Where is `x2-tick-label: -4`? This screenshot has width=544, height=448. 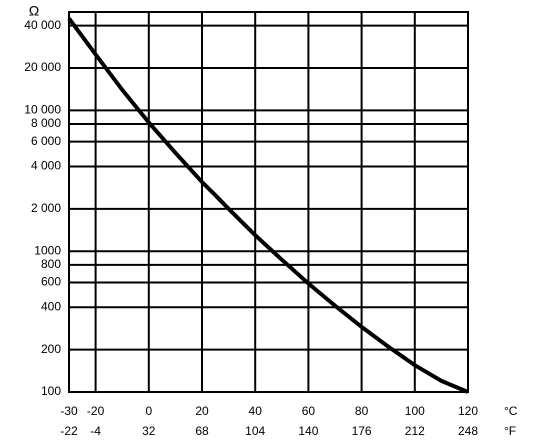
x2-tick-label: -4 is located at coordinates (95, 431).